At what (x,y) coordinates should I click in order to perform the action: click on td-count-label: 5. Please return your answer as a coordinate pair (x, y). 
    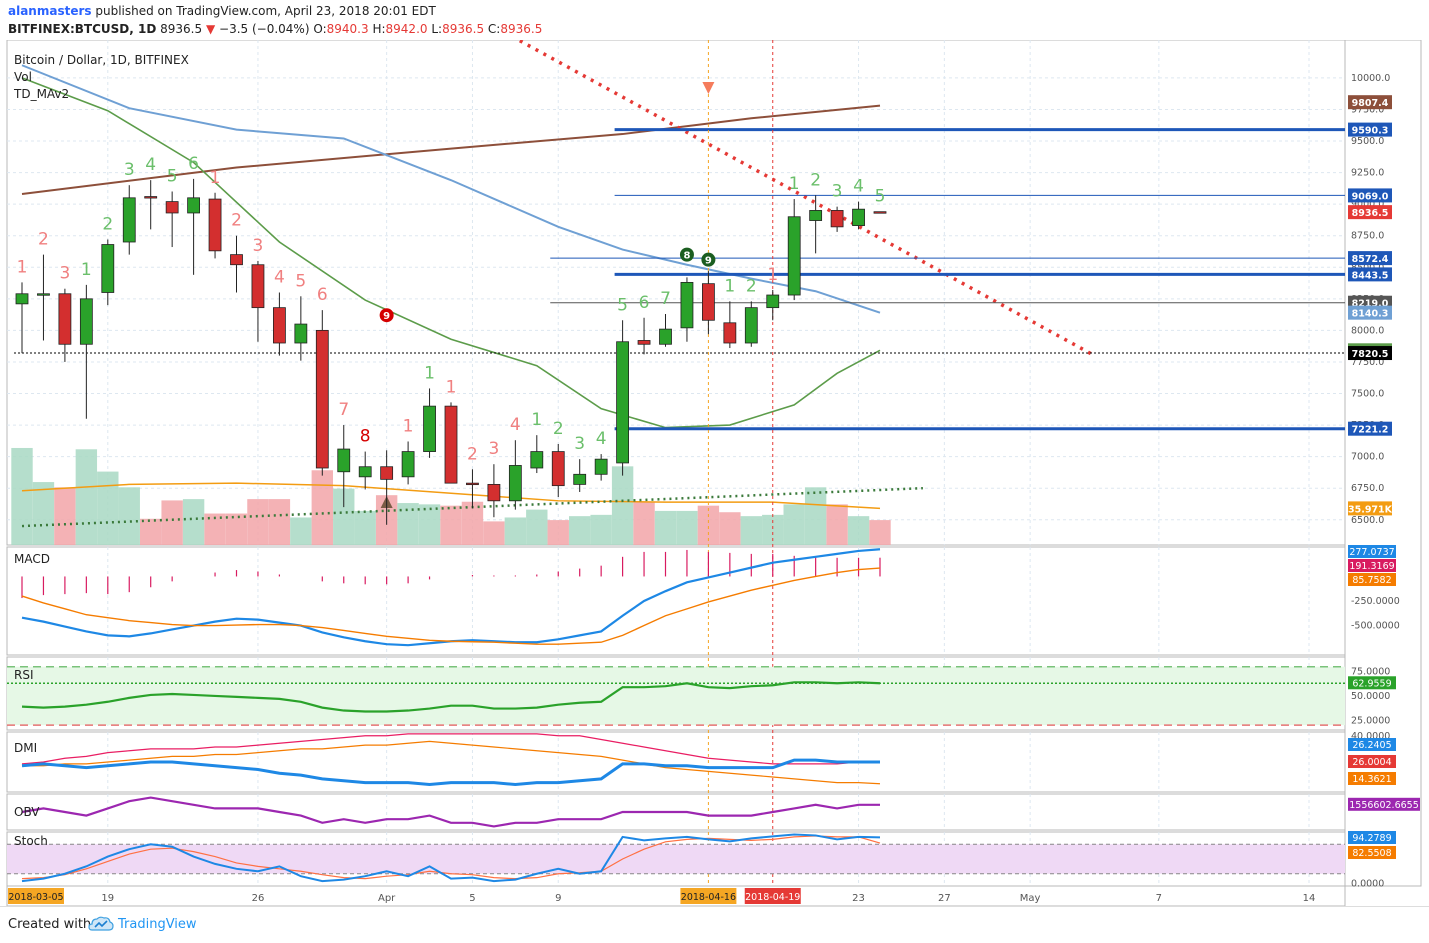
    Looking at the image, I should click on (300, 281).